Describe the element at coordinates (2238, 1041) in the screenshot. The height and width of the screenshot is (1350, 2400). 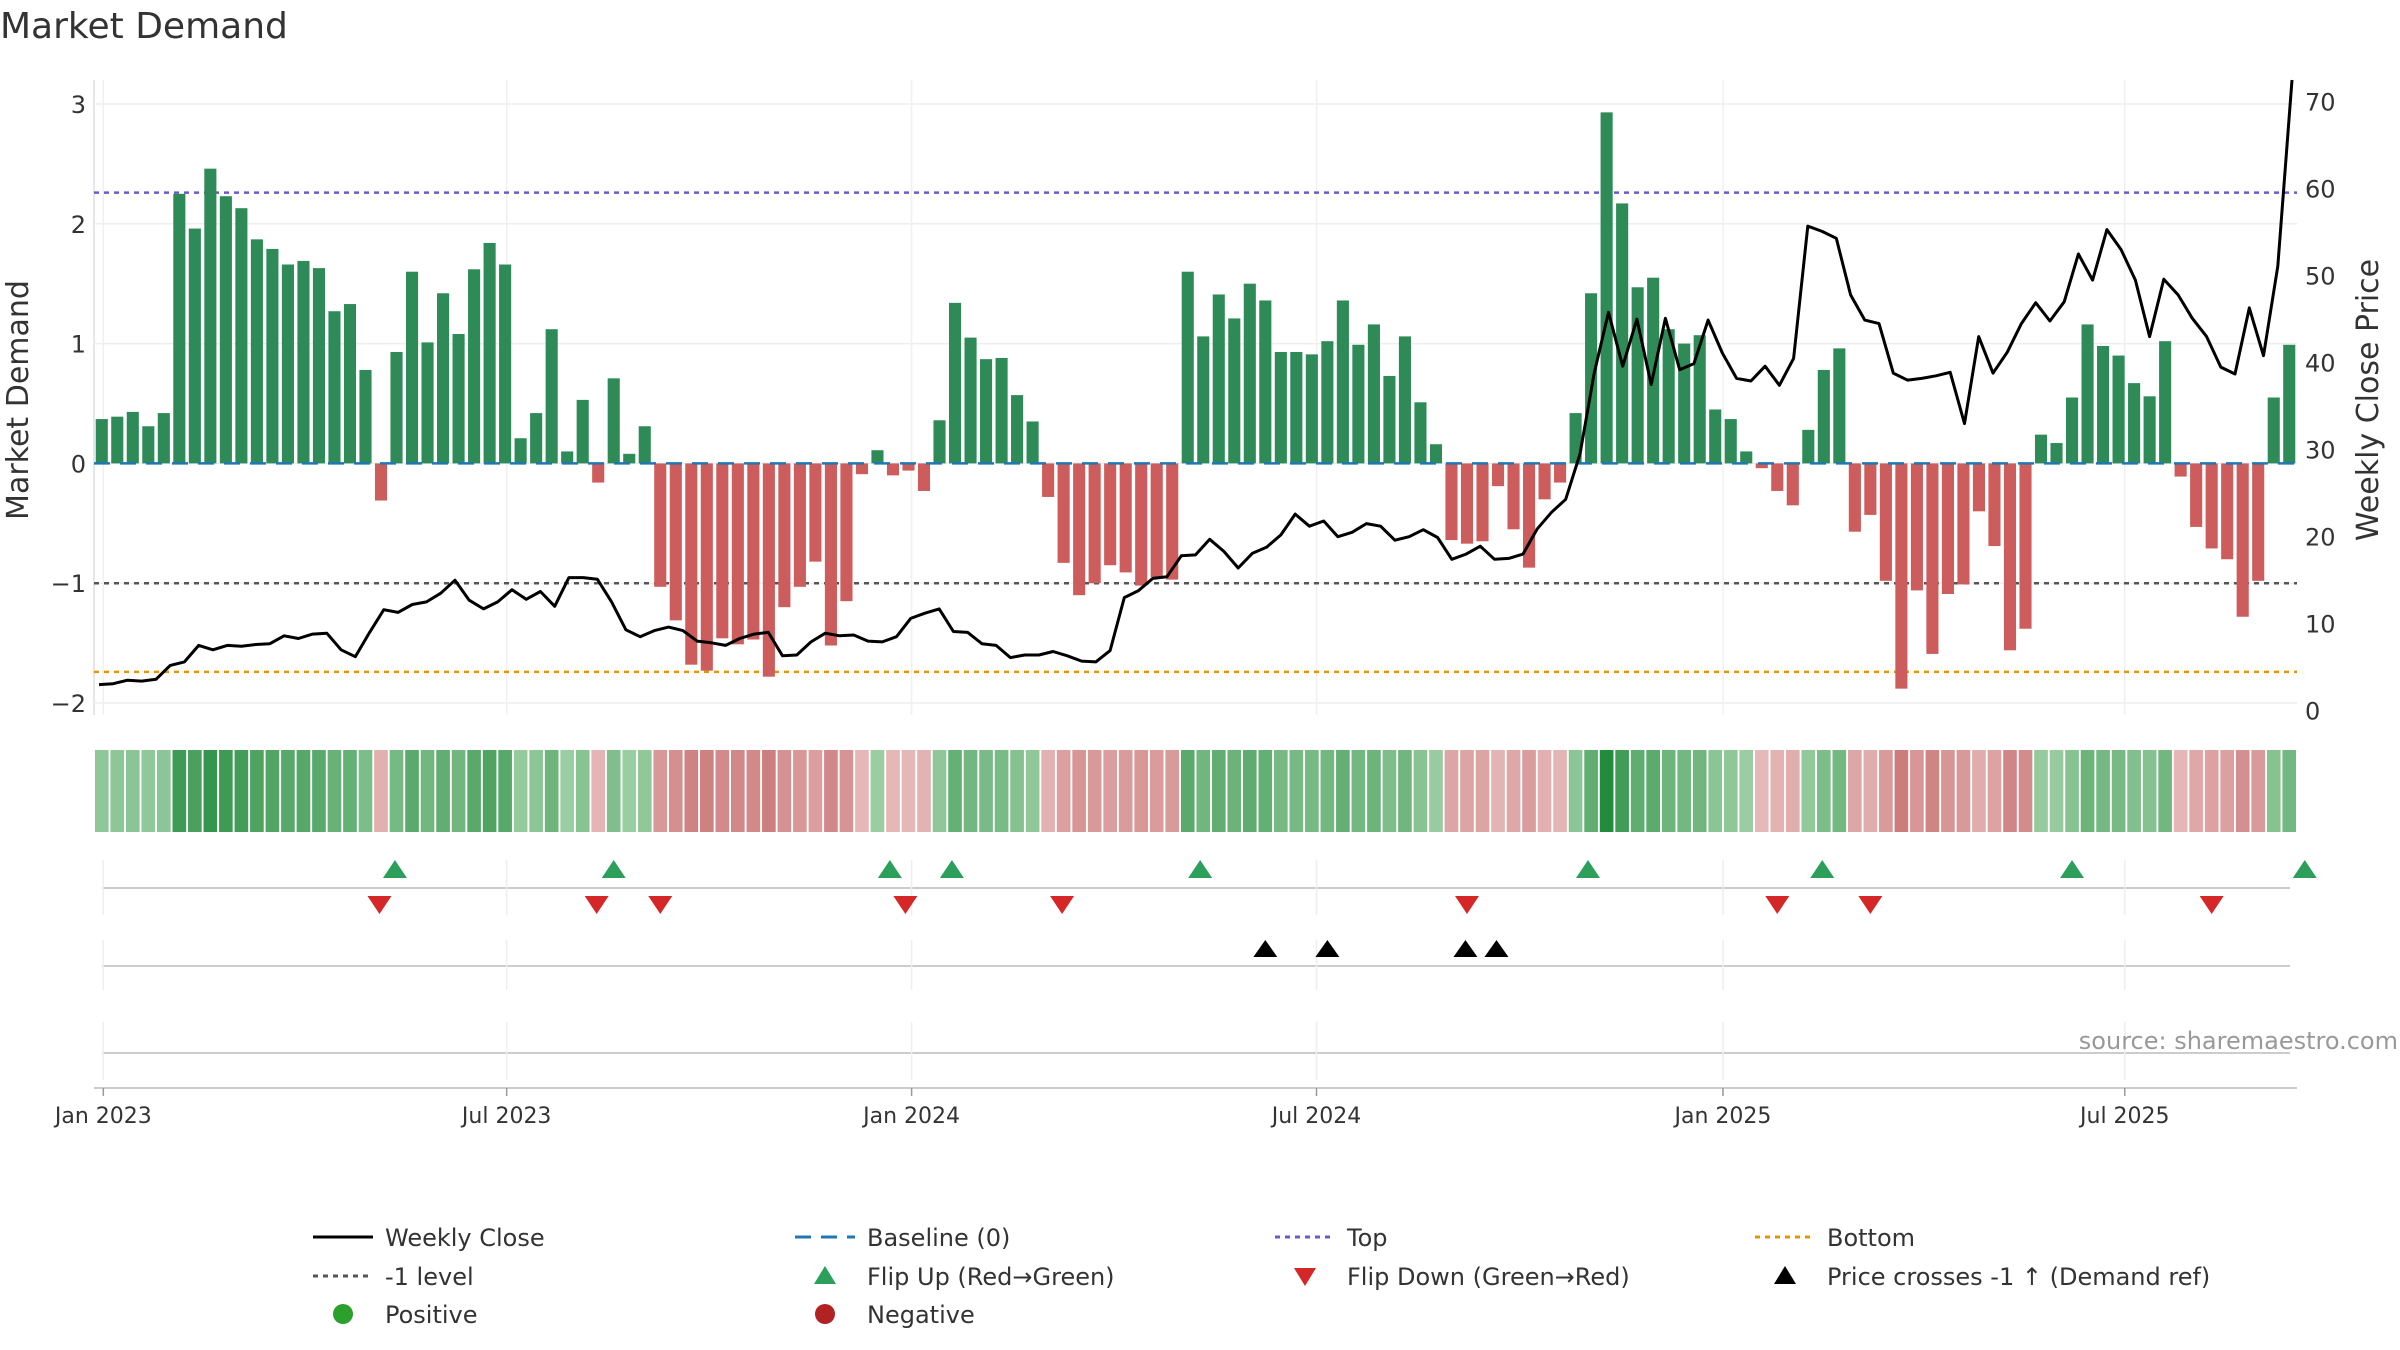
I see `source-label: source: sharemaestro.com` at that location.